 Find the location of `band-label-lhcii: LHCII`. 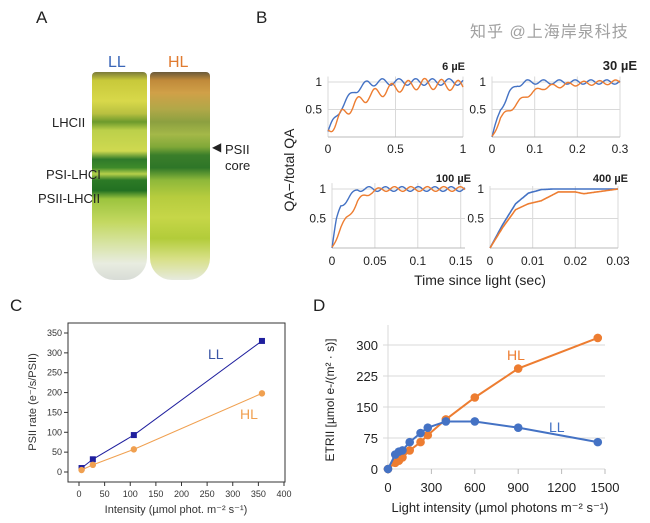

band-label-lhcii: LHCII is located at coordinates (69, 122).